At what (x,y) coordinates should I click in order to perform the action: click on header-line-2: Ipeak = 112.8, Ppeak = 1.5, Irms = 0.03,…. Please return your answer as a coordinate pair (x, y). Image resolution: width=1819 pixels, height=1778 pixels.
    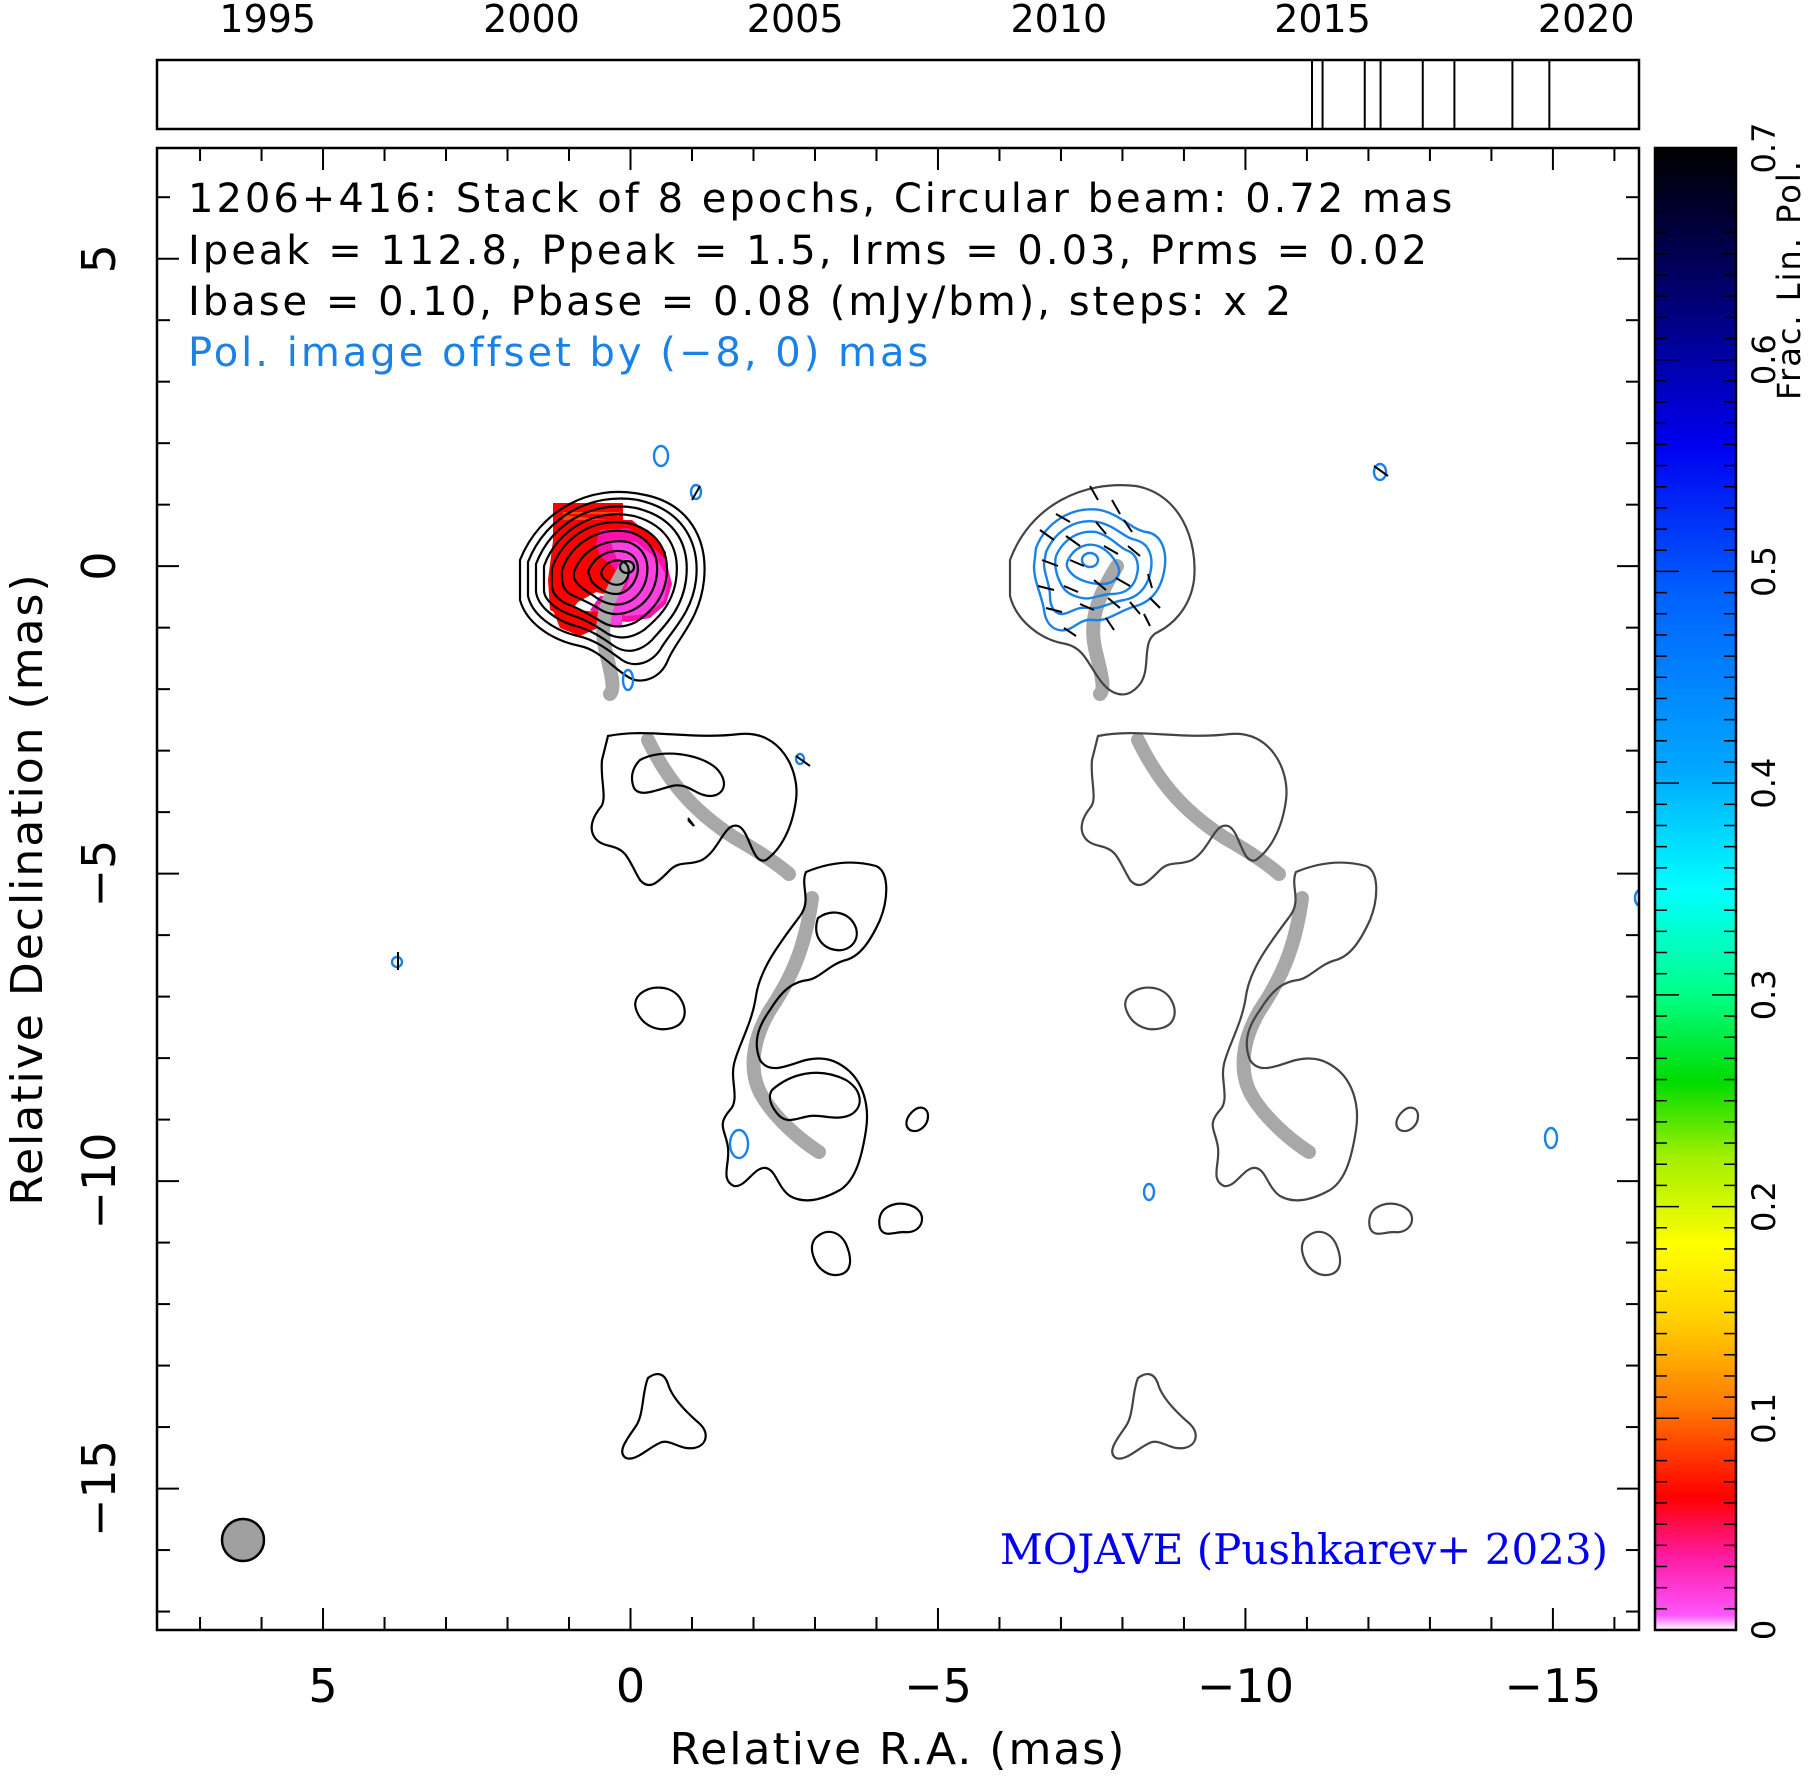
    Looking at the image, I should click on (809, 251).